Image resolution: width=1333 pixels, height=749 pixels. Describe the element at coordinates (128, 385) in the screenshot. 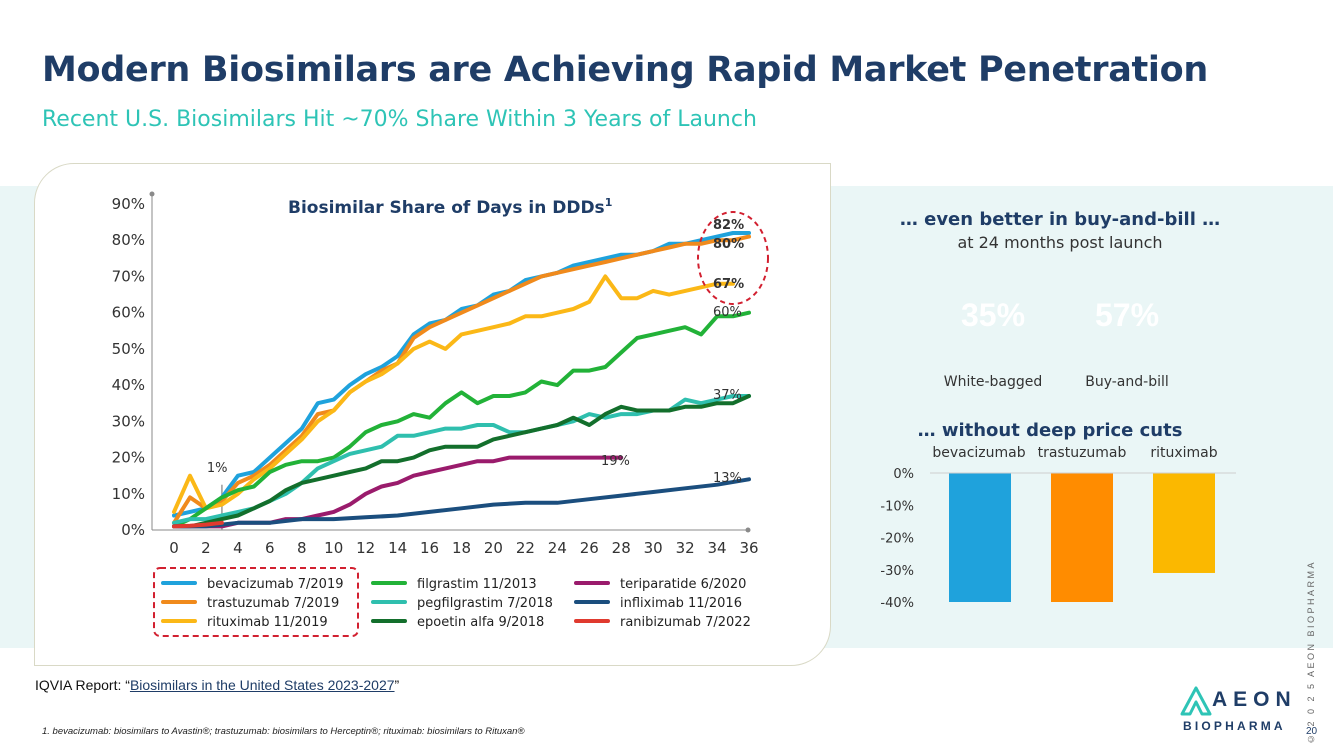

I see `y-tick-label: 40%` at that location.